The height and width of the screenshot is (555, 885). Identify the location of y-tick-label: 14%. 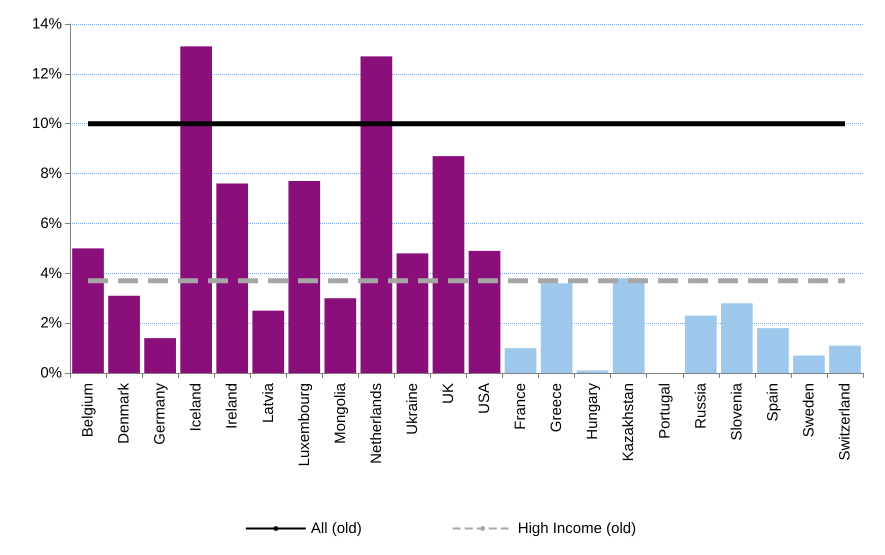
(47, 24).